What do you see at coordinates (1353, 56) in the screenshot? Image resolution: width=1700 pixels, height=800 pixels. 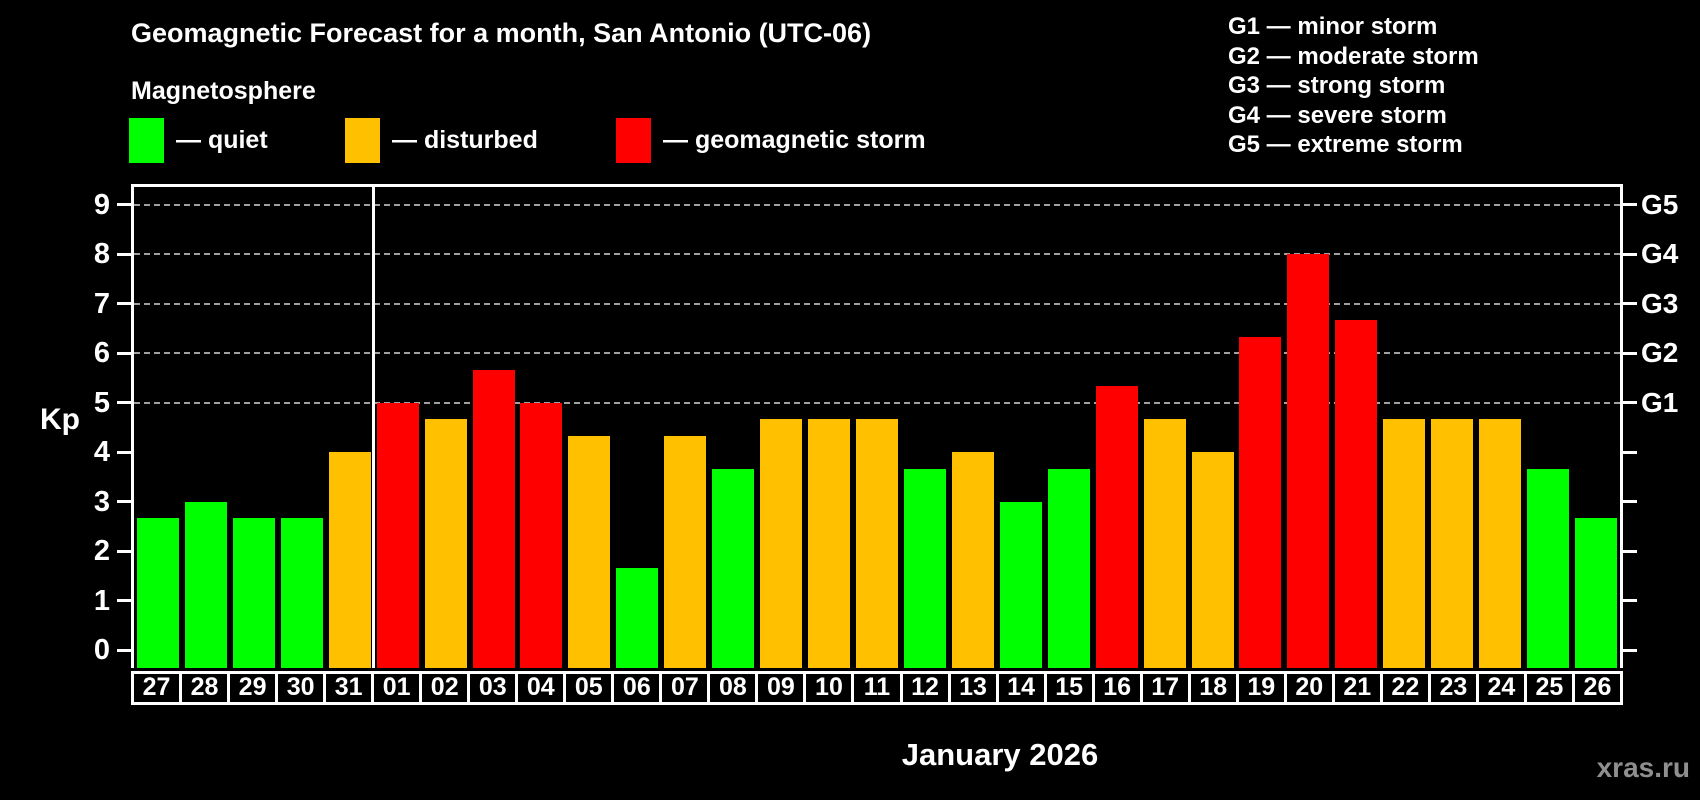 I see `g-legend-line-g2: G2 — moderate storm` at bounding box center [1353, 56].